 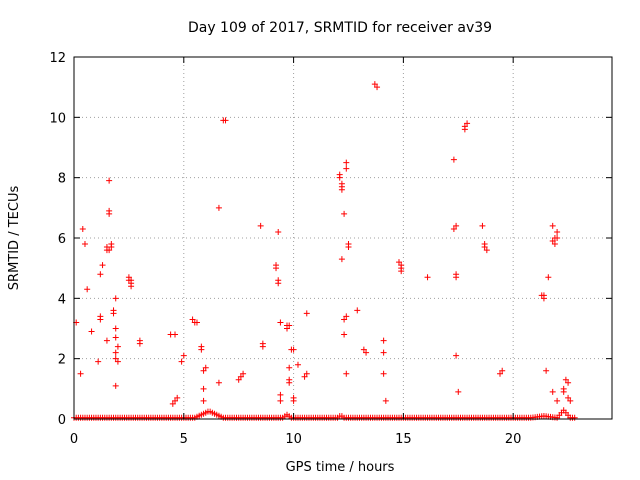 What do you see at coordinates (57, 58) in the screenshot?
I see `y-tick-label: 12` at bounding box center [57, 58].